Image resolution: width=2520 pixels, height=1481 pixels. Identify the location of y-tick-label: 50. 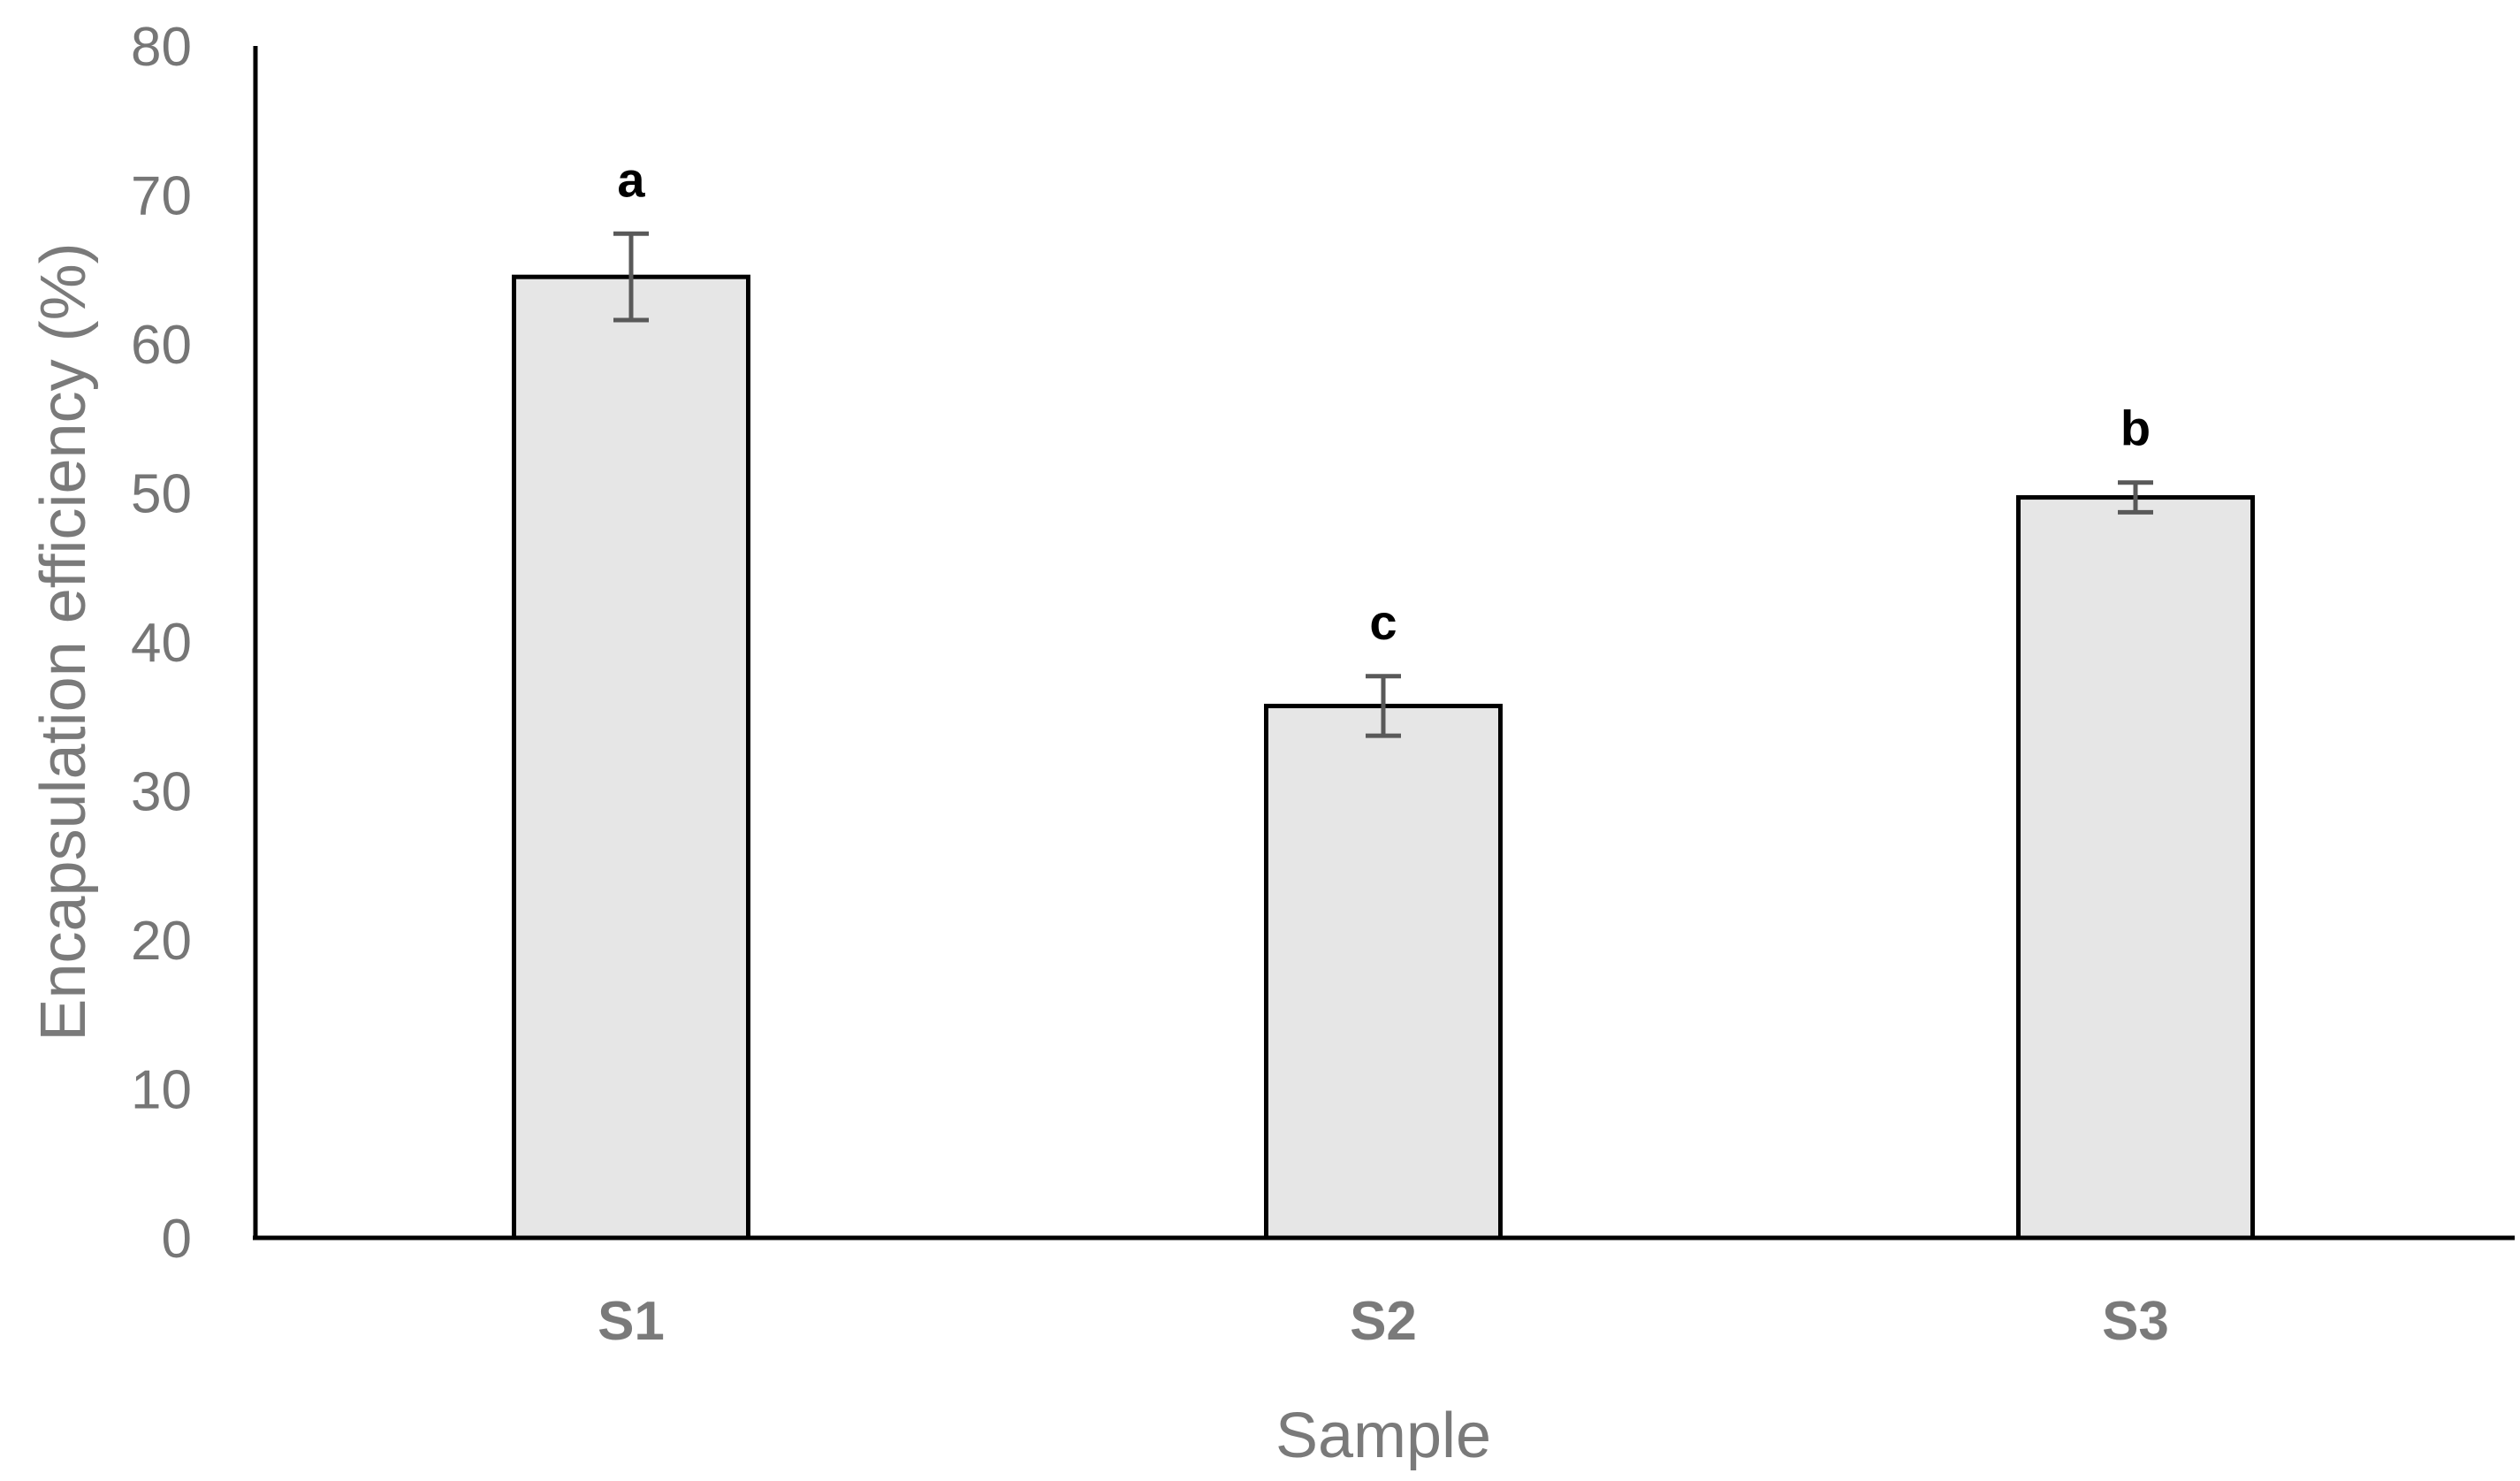
(161, 494).